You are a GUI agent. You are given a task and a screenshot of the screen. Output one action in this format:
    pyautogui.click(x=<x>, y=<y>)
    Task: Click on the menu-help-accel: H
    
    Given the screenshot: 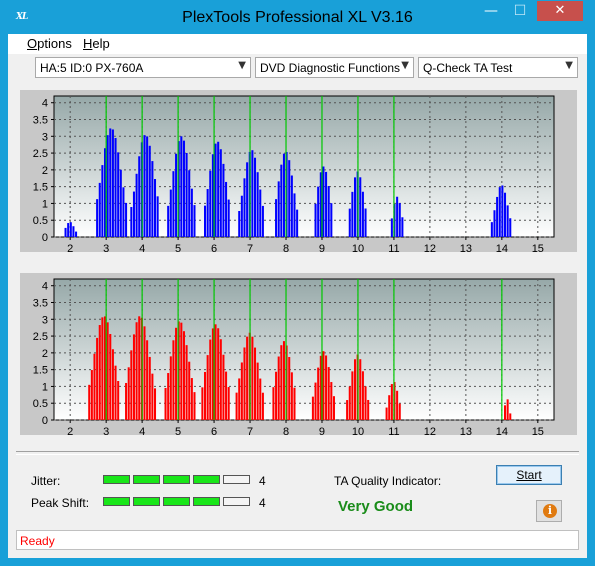 What is the action you would take?
    pyautogui.click(x=88, y=43)
    